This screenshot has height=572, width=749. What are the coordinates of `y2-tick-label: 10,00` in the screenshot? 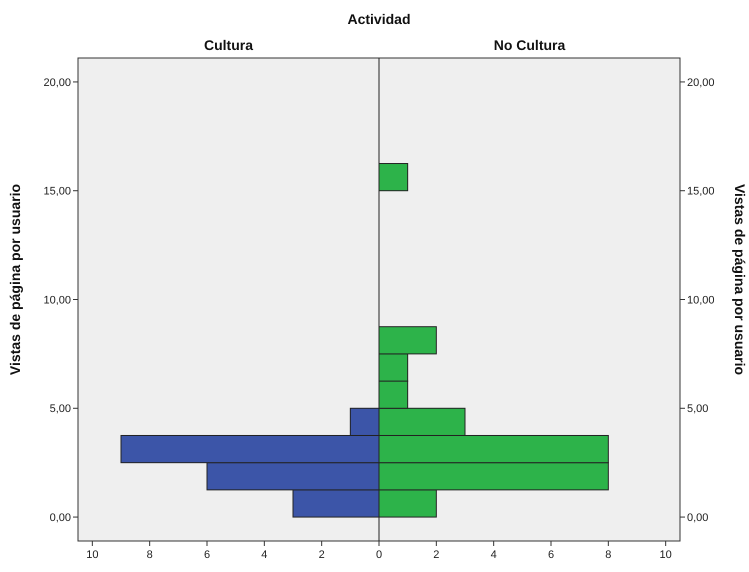 It's located at (701, 300).